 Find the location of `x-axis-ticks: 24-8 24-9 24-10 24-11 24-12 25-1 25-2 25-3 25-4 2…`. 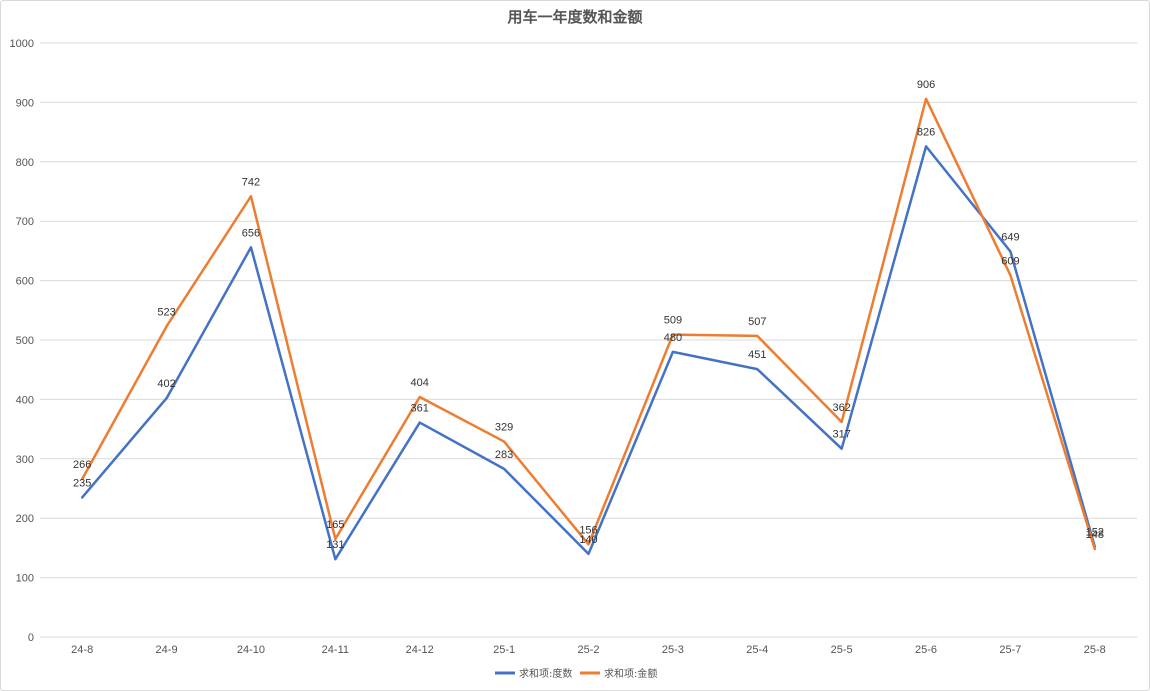

x-axis-ticks: 24-8 24-9 24-10 24-11 24-12 25-1 25-2 25-3 25-4 2… is located at coordinates (588, 650).